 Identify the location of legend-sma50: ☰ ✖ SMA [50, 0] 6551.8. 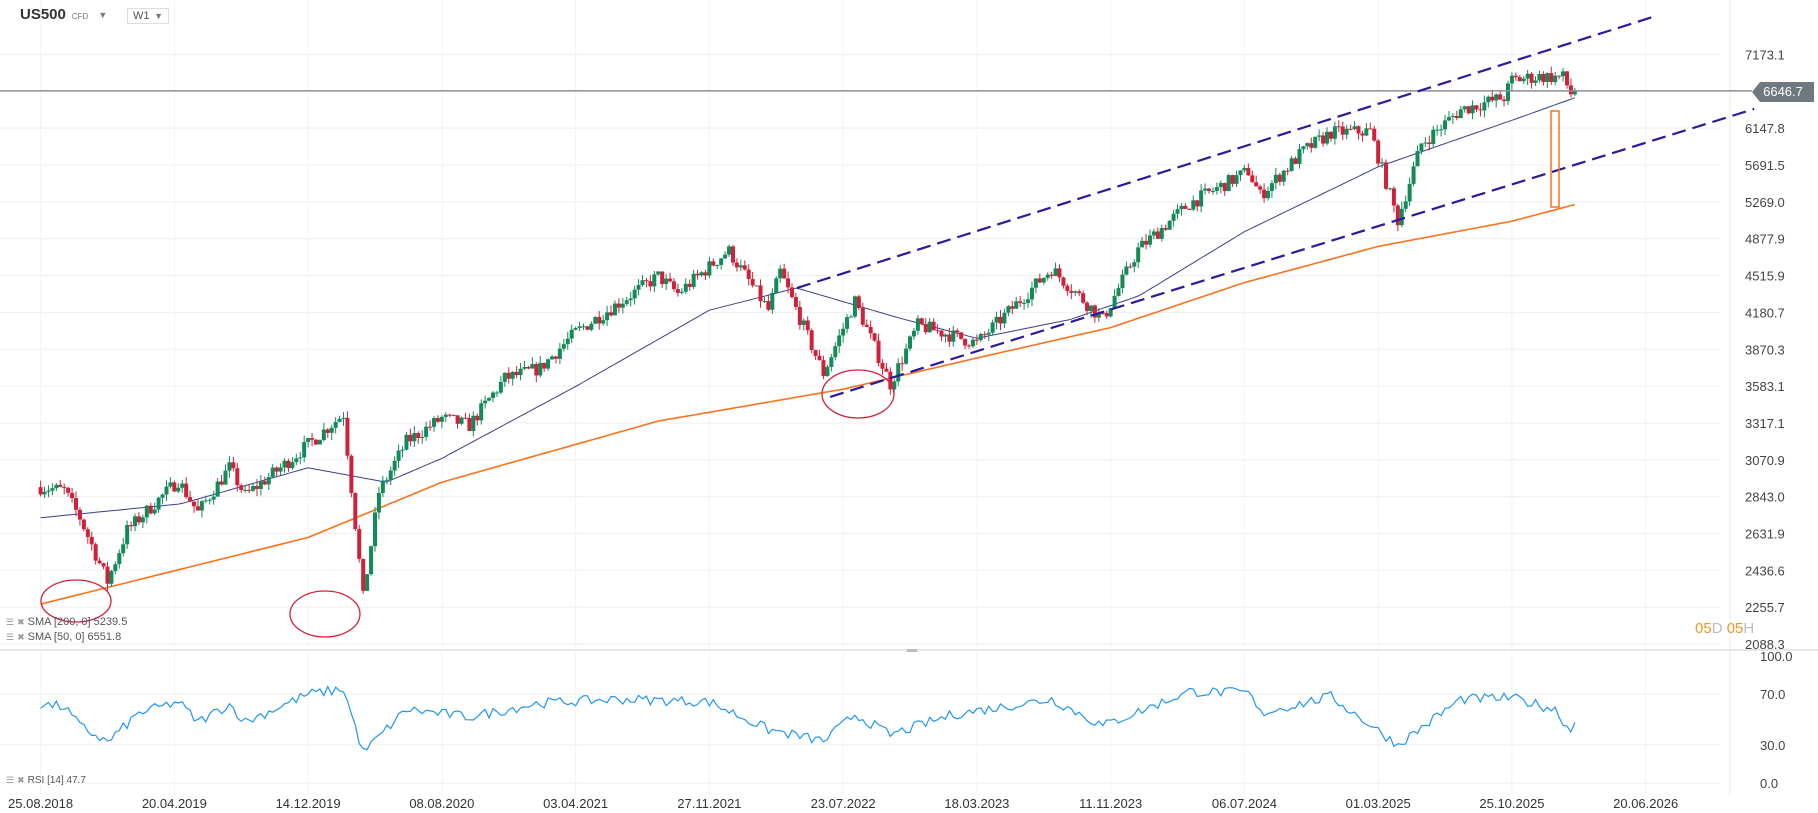
(63, 637).